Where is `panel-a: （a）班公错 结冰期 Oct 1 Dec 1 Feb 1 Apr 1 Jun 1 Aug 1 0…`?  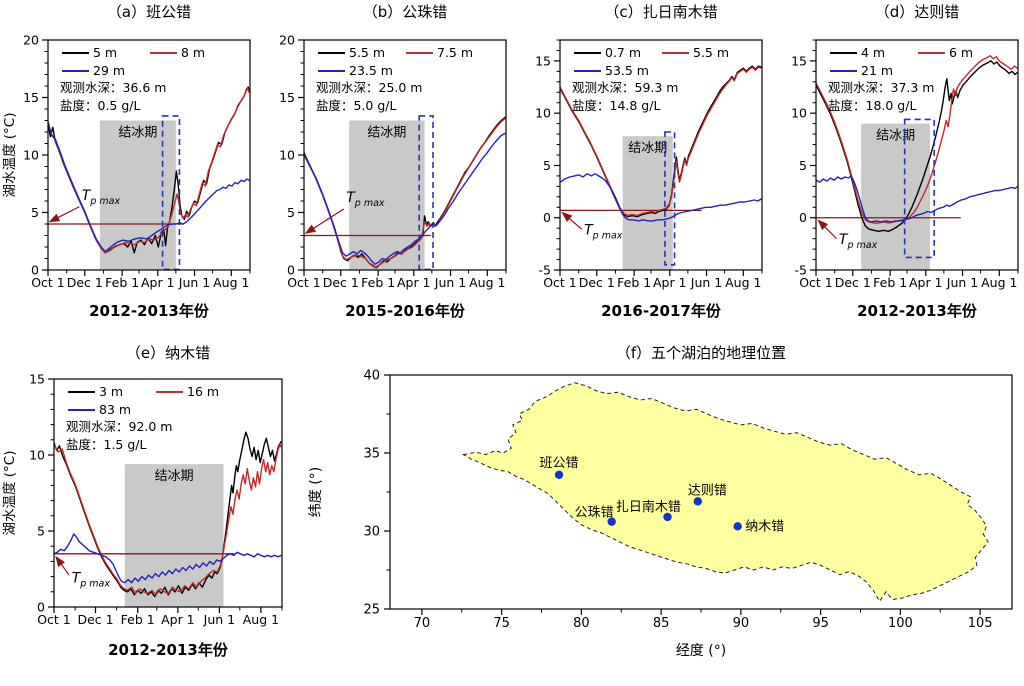 panel-a: （a）班公错 结冰期 Oct 1 Dec 1 Feb 1 Apr 1 Jun 1 Aug 1 0… is located at coordinates (128, 172).